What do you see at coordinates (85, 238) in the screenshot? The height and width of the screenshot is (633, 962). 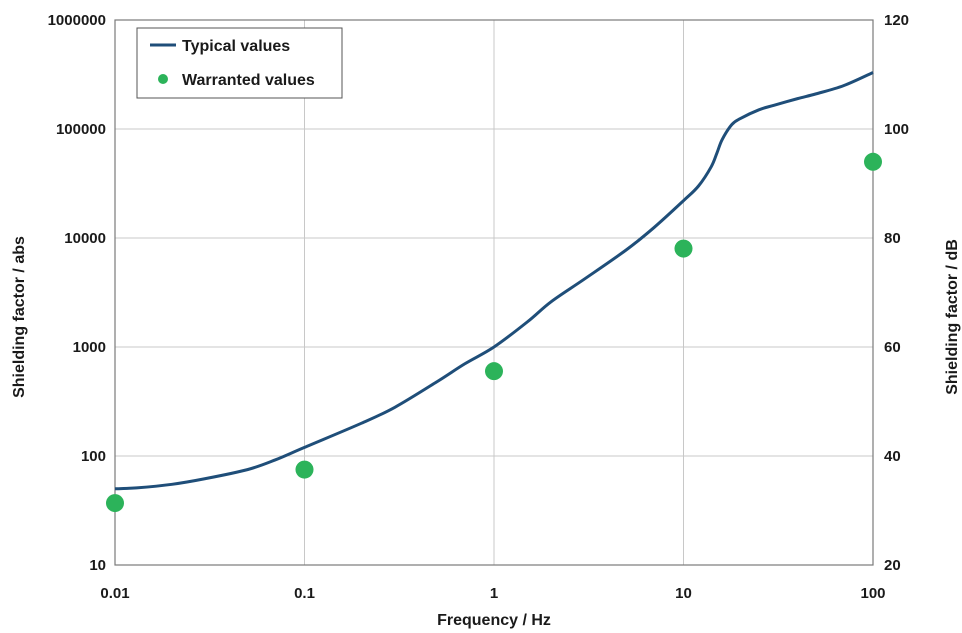 I see `y-tick-label: 10000` at bounding box center [85, 238].